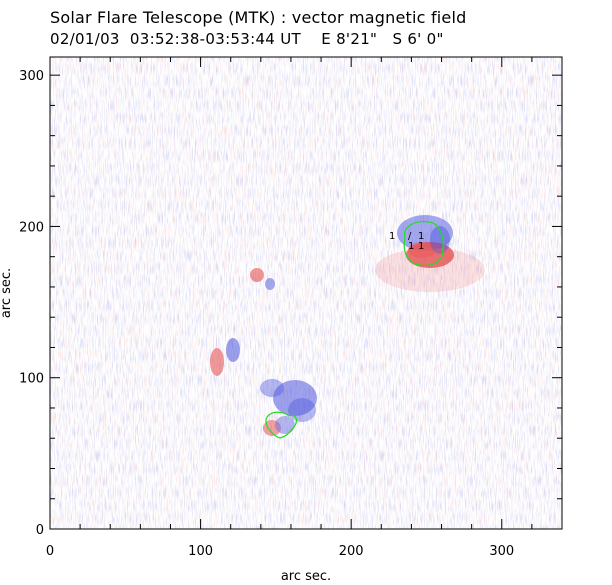 The image size is (612, 585). I want to click on contour-east, so click(423, 244).